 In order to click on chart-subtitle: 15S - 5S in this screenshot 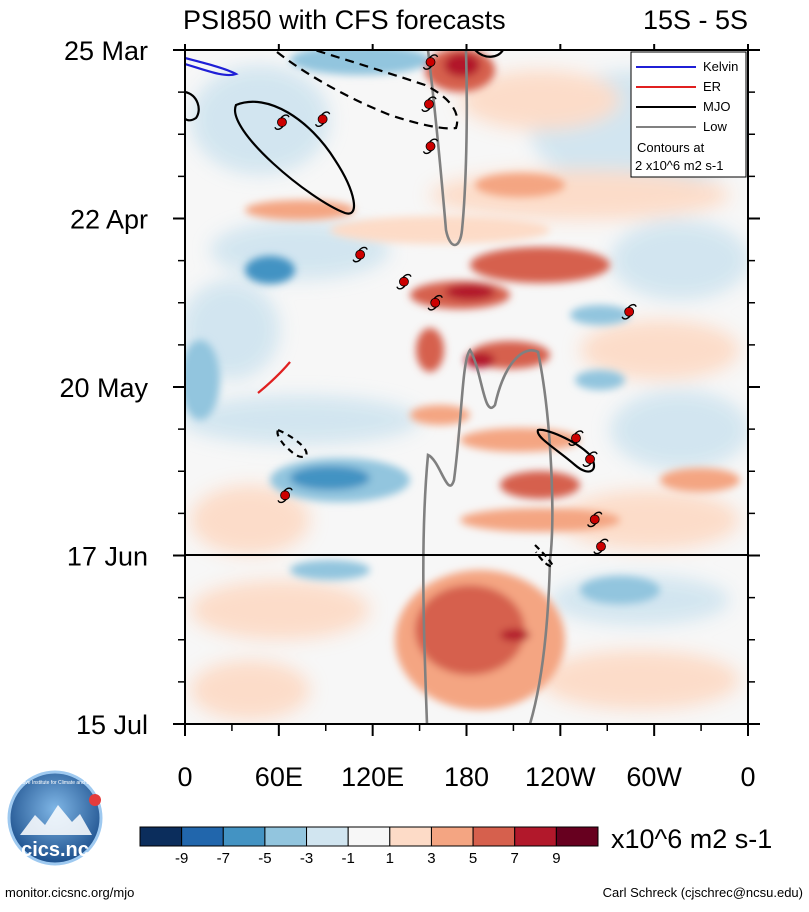, I will do `click(695, 20)`.